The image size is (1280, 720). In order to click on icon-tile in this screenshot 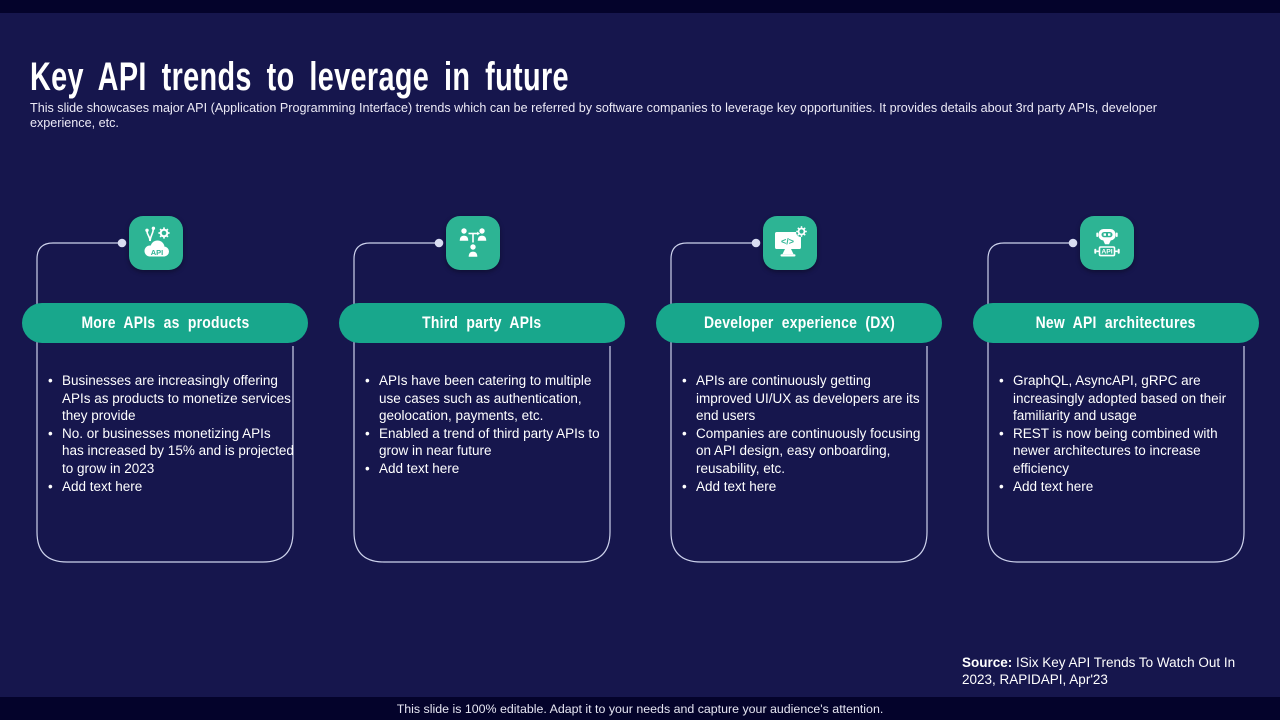, I will do `click(473, 243)`.